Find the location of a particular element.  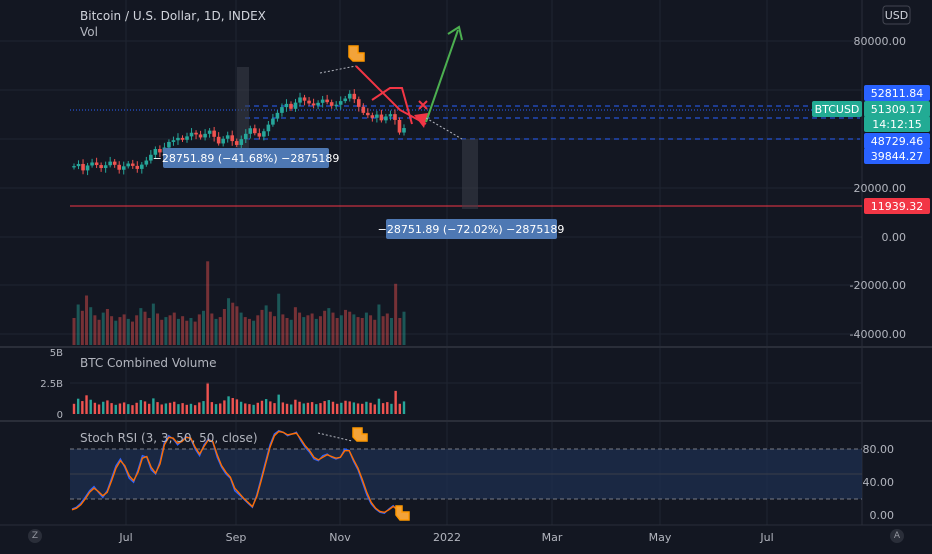

auto-scale-button: A is located at coordinates (897, 536).